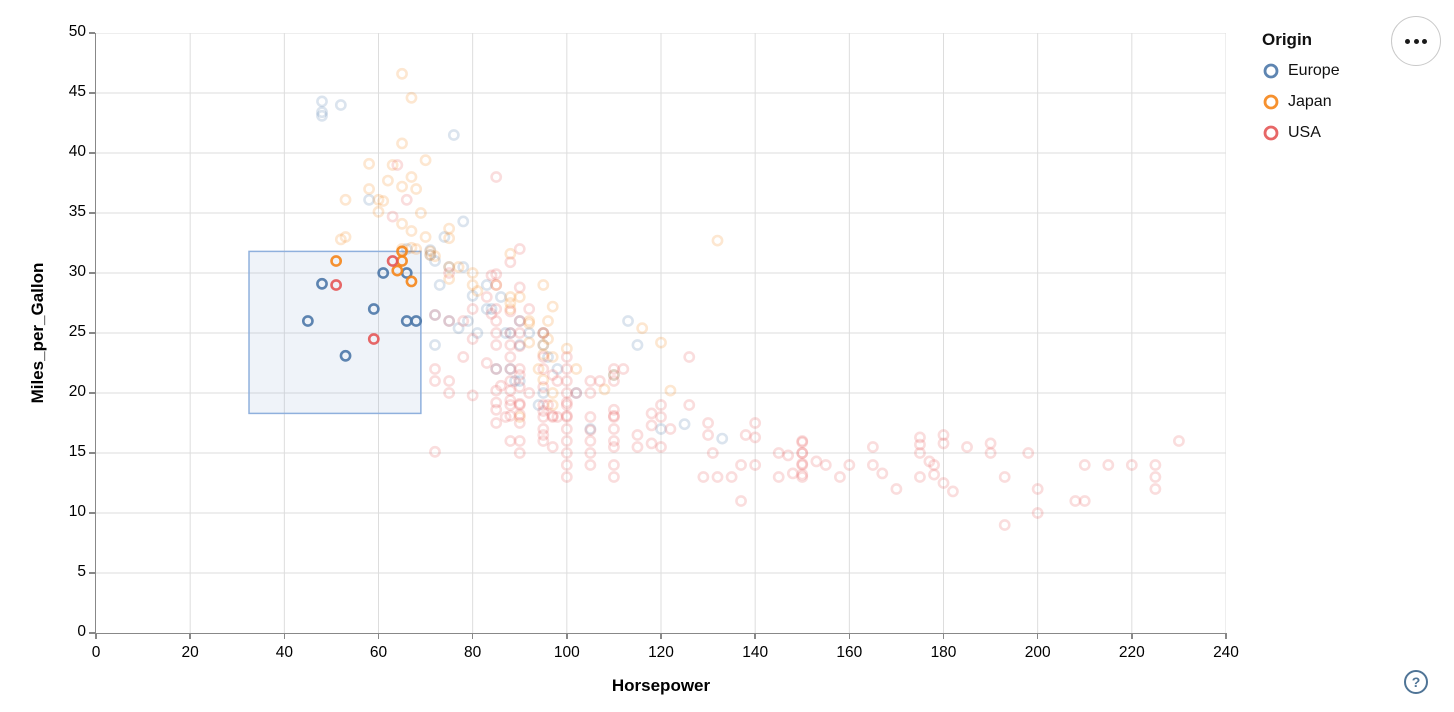 The height and width of the screenshot is (712, 1454). I want to click on legend-item-japan: Japan, so click(1301, 102).